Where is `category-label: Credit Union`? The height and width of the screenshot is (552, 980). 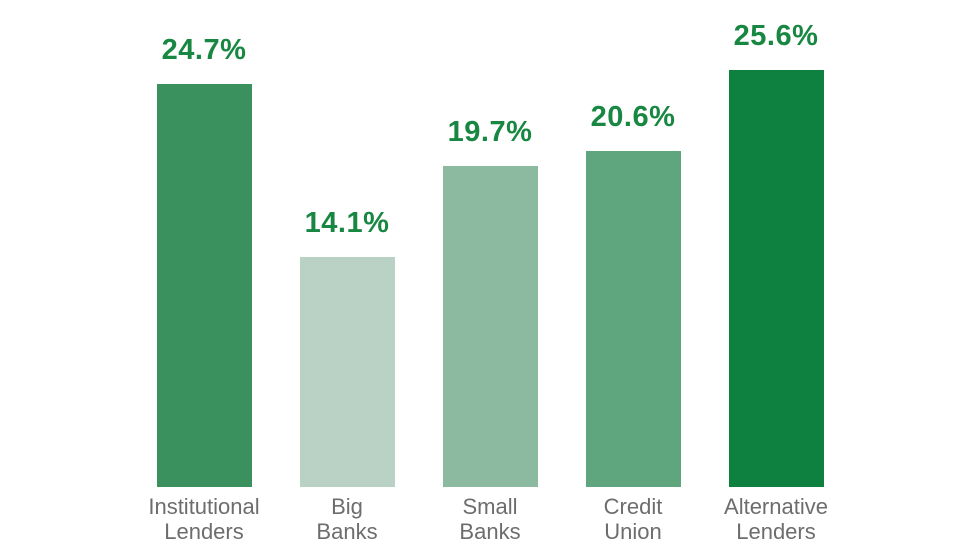 category-label: Credit Union is located at coordinates (633, 519).